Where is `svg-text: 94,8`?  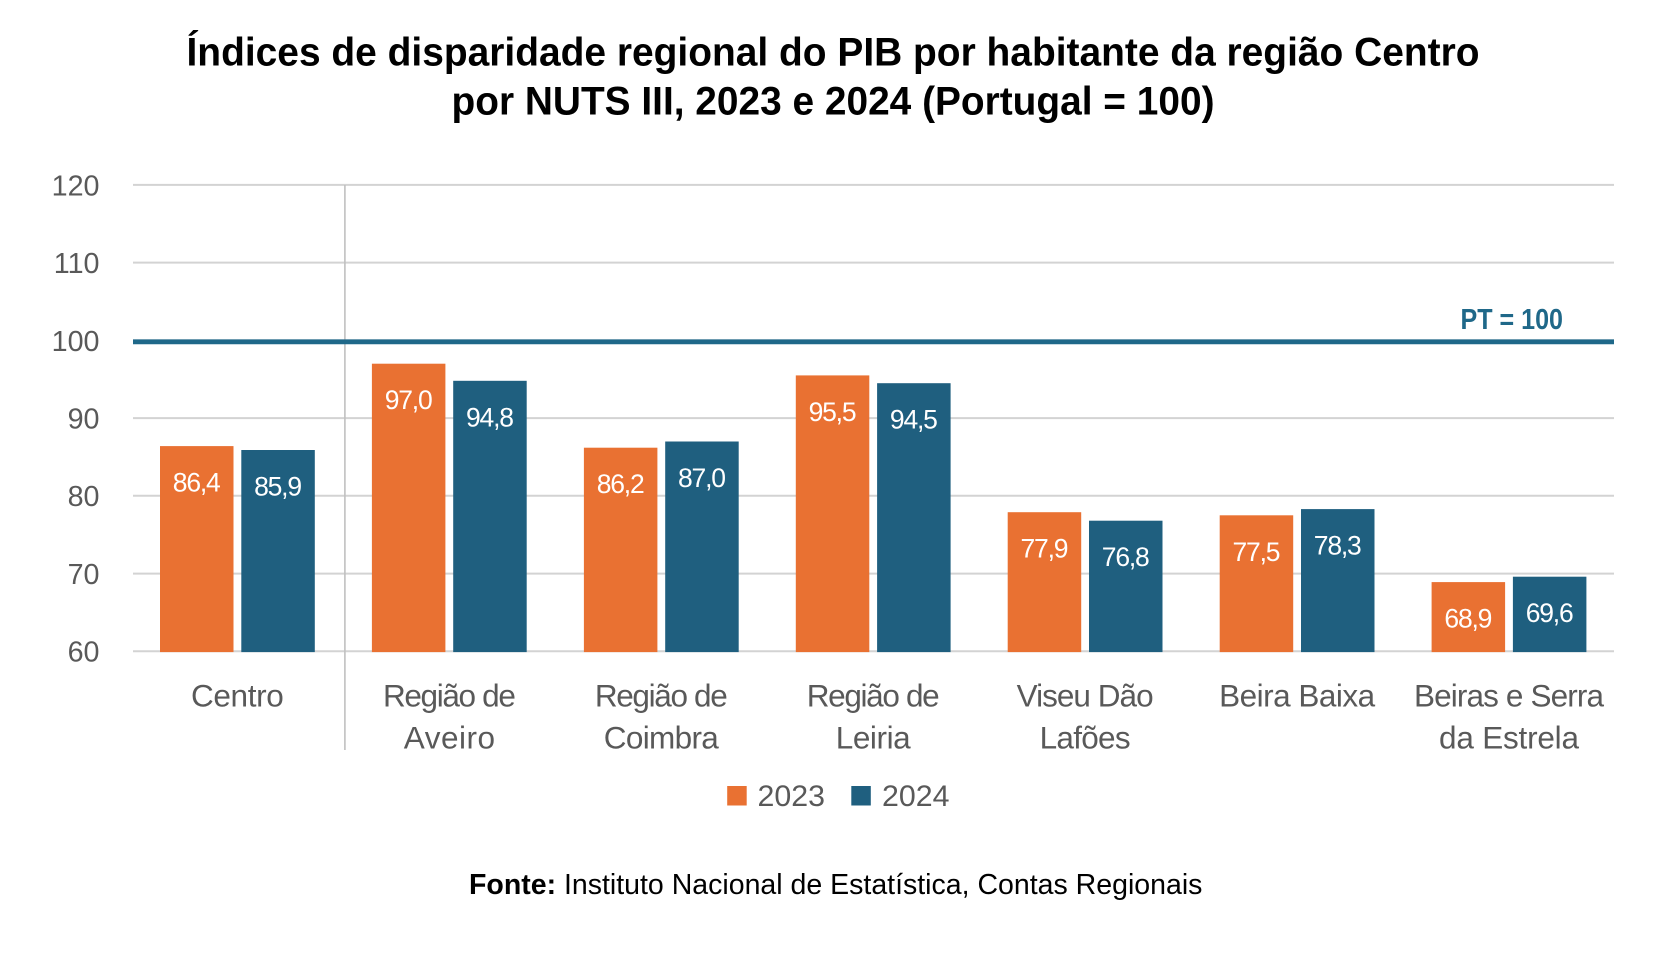 svg-text: 94,8 is located at coordinates (490, 417).